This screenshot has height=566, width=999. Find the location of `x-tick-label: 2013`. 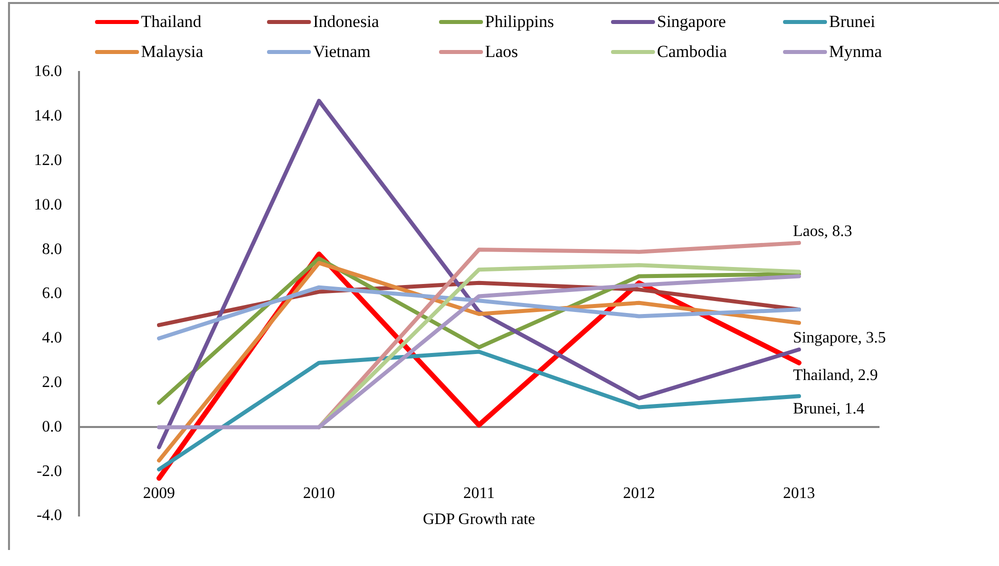

x-tick-label: 2013 is located at coordinates (799, 493).